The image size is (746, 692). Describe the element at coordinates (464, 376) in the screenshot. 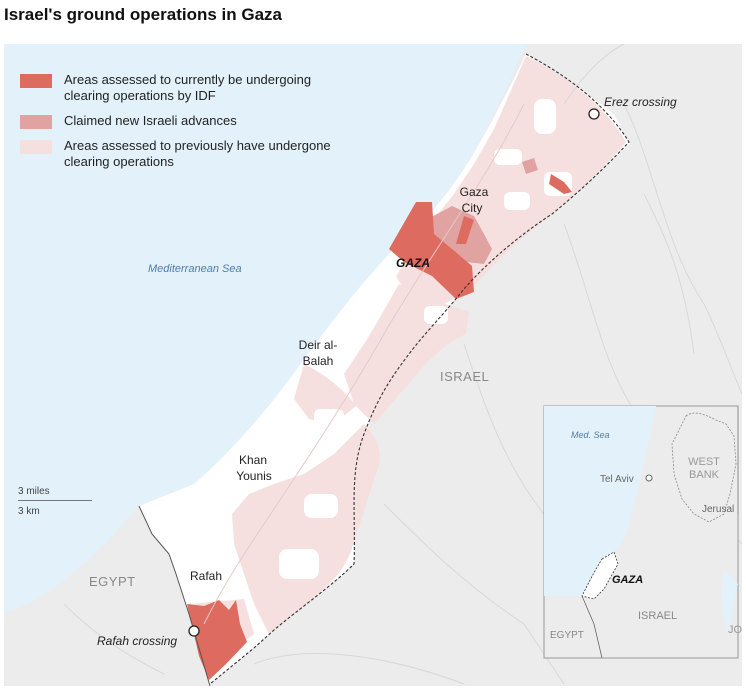

I see `israel-label: ISRAEL` at that location.